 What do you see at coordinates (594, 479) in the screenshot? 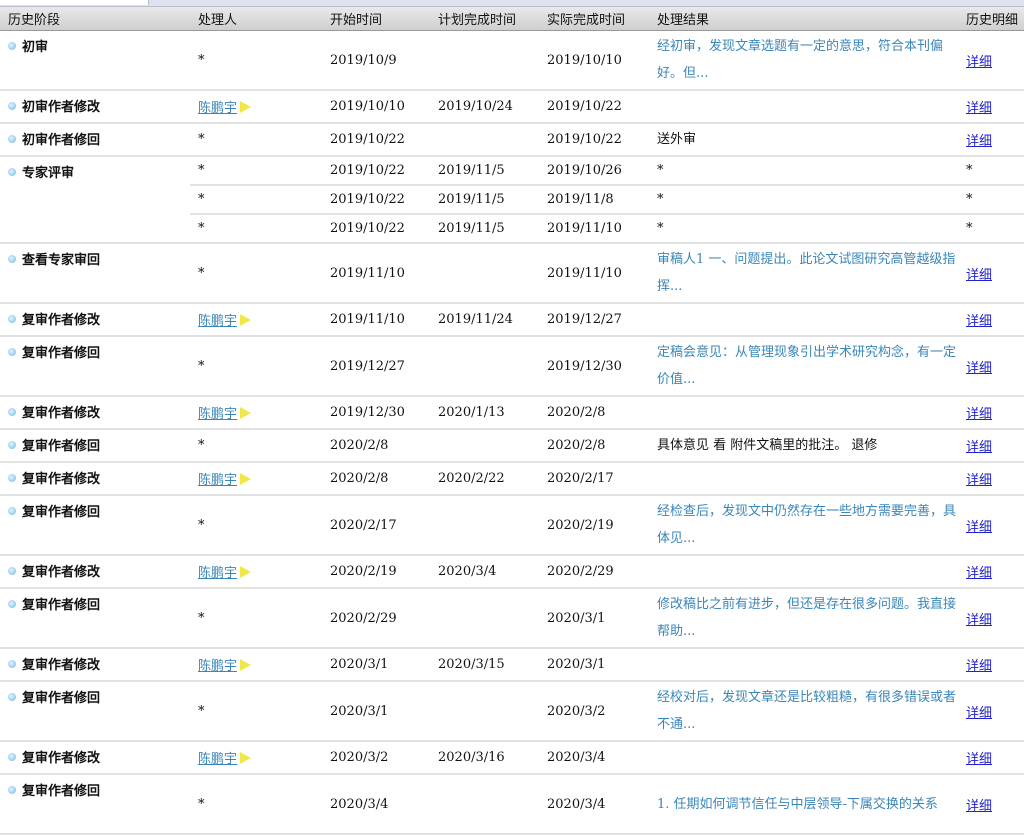
I see `actual-time: 2020/2/17` at bounding box center [594, 479].